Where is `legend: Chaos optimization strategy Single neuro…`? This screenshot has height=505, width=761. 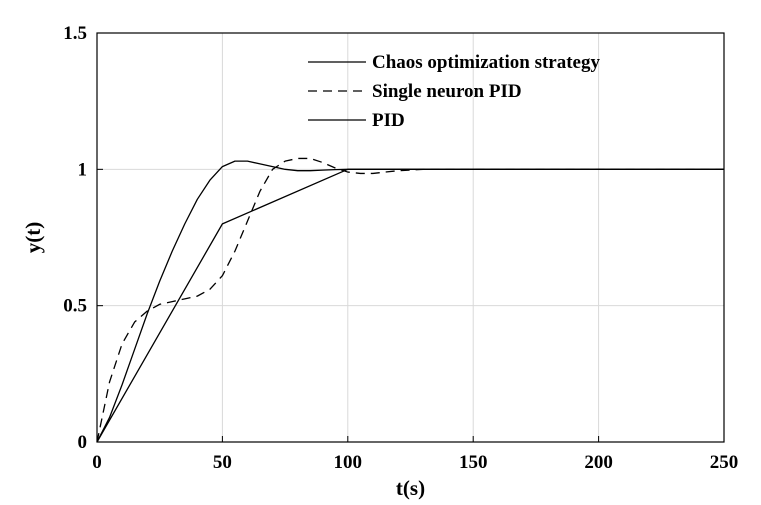 legend: Chaos optimization strategy Single neuro… is located at coordinates (454, 91).